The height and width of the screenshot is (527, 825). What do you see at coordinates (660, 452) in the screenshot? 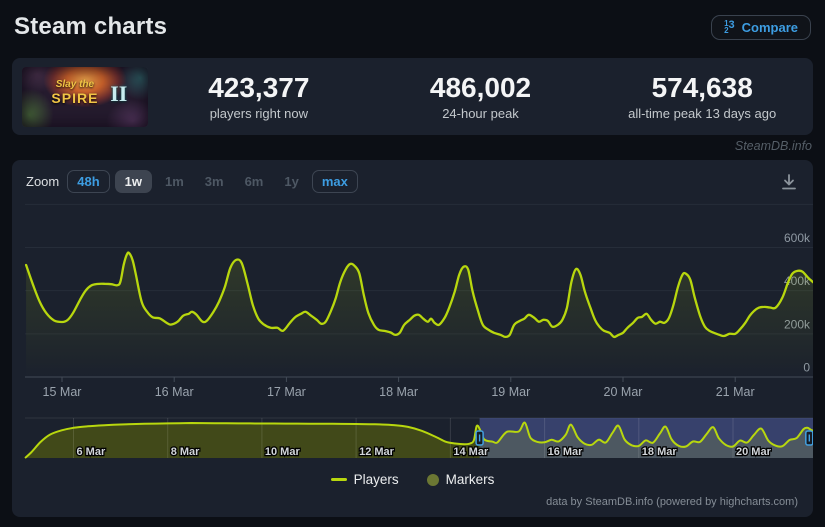
I see `navigator-label: 18 Mar` at bounding box center [660, 452].